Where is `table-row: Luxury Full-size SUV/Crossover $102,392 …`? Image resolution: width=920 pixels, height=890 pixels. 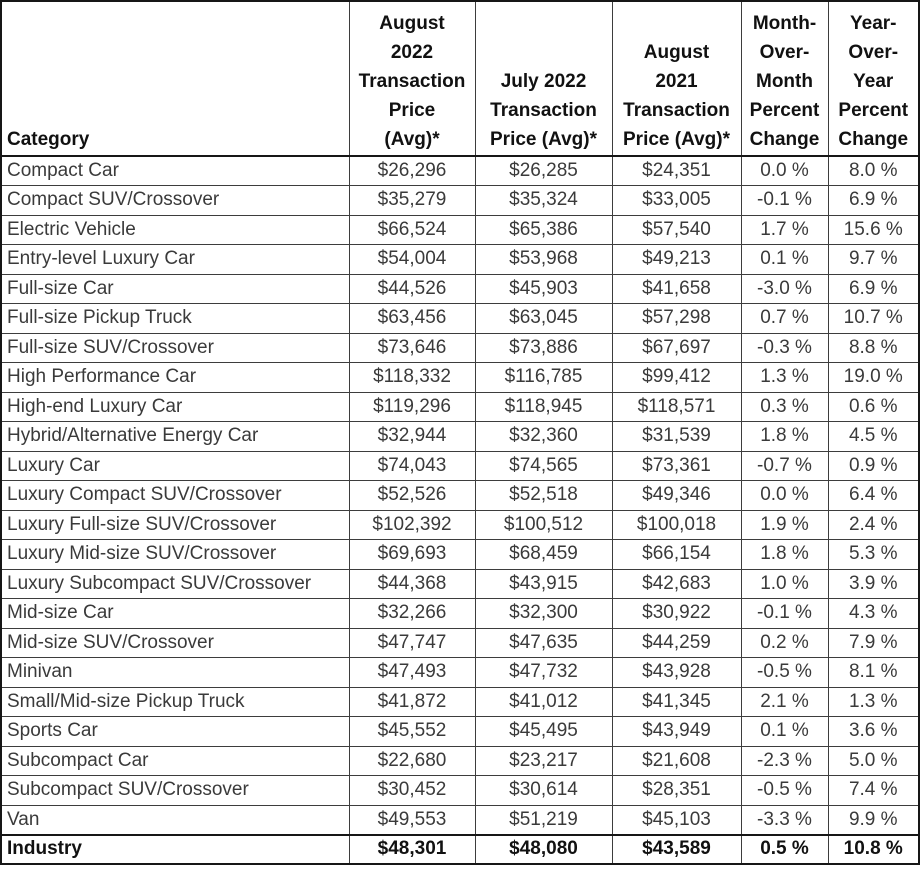 table-row: Luxury Full-size SUV/Crossover $102,392 … is located at coordinates (460, 524).